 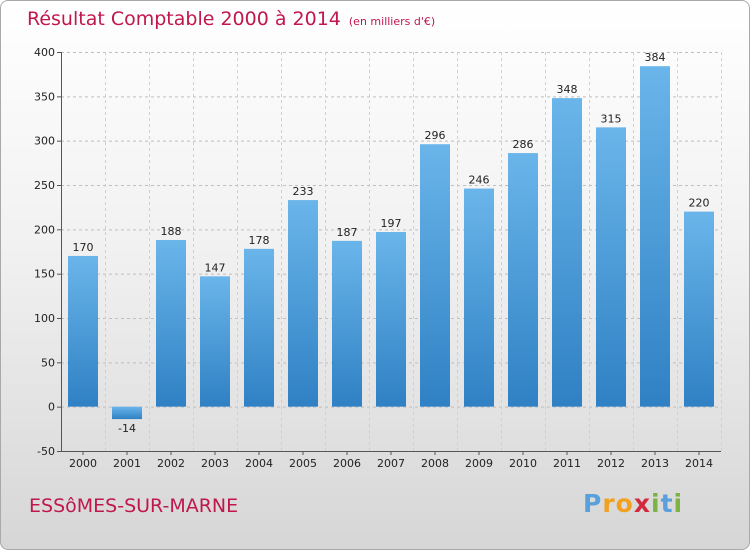 I want to click on bar-2012, so click(x=611, y=267).